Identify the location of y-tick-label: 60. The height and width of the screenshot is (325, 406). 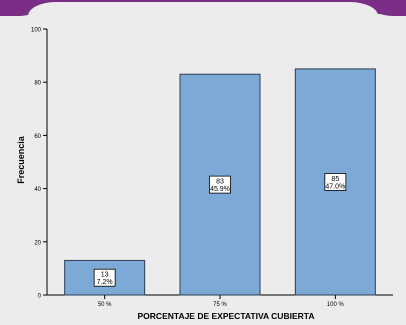
(37, 137).